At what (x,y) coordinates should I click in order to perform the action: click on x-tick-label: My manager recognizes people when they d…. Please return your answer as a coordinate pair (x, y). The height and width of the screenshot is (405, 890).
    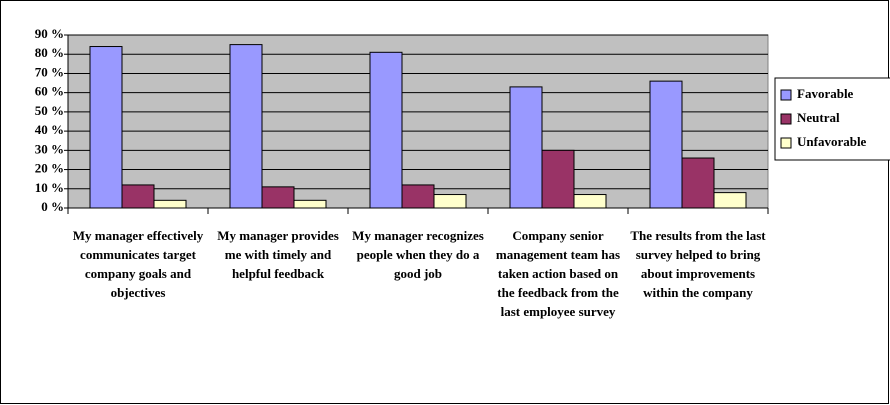
    Looking at the image, I should click on (418, 254).